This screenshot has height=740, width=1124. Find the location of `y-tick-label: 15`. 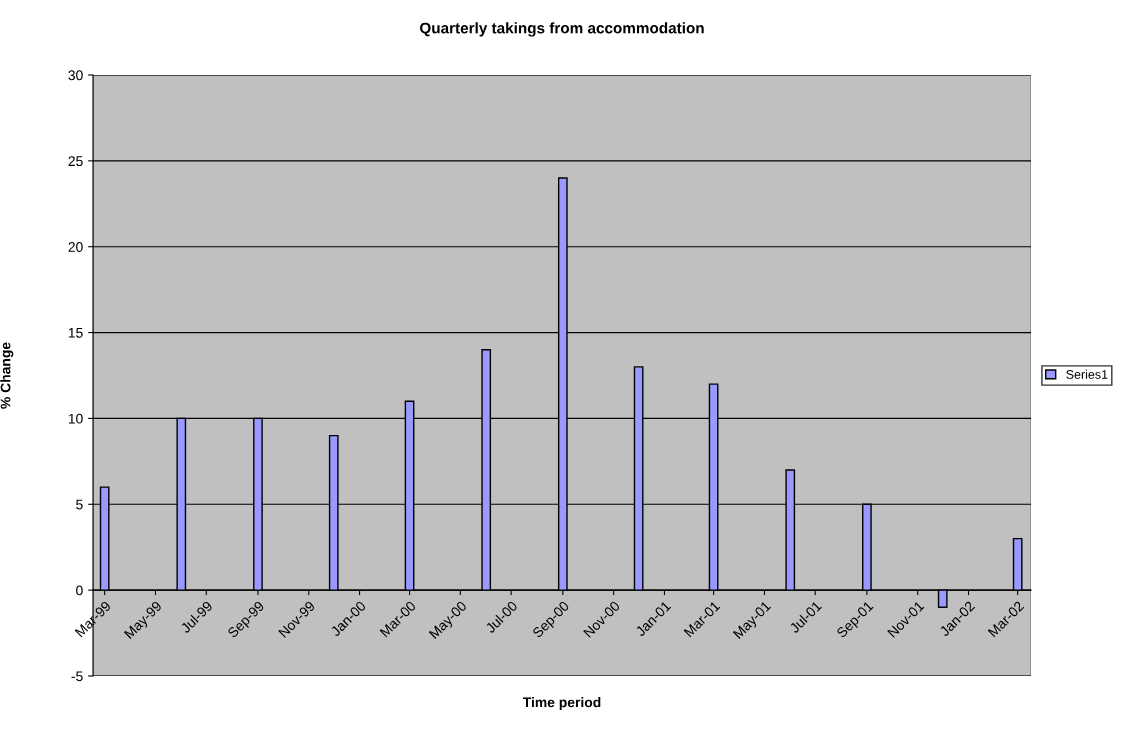

y-tick-label: 15 is located at coordinates (75, 333).